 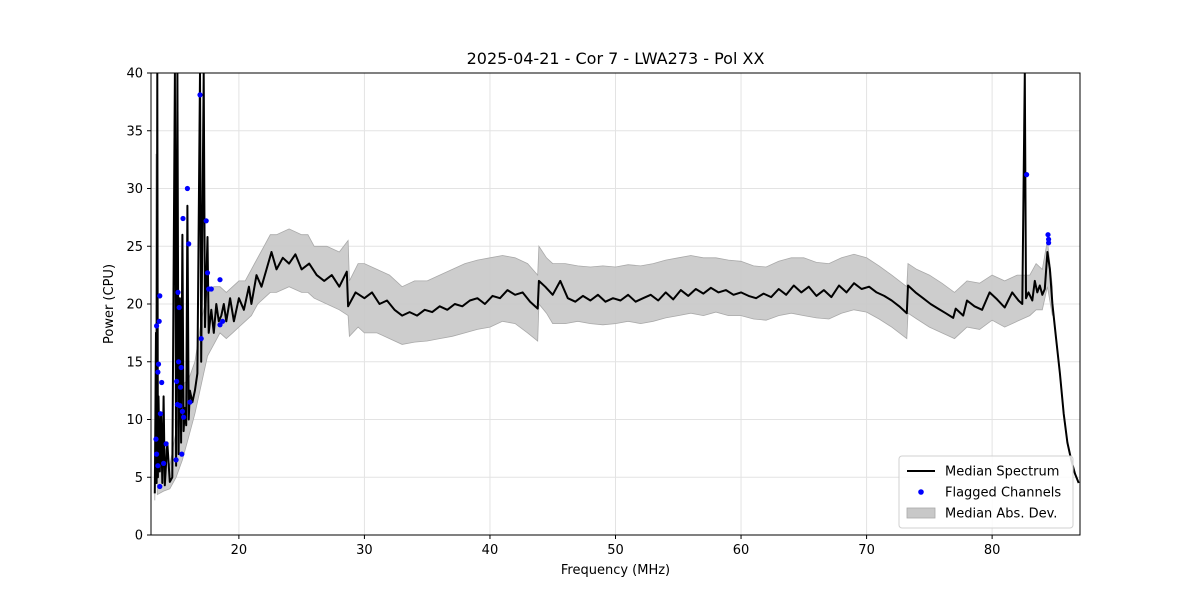 What do you see at coordinates (615, 550) in the screenshot?
I see `x-tick-label: 50` at bounding box center [615, 550].